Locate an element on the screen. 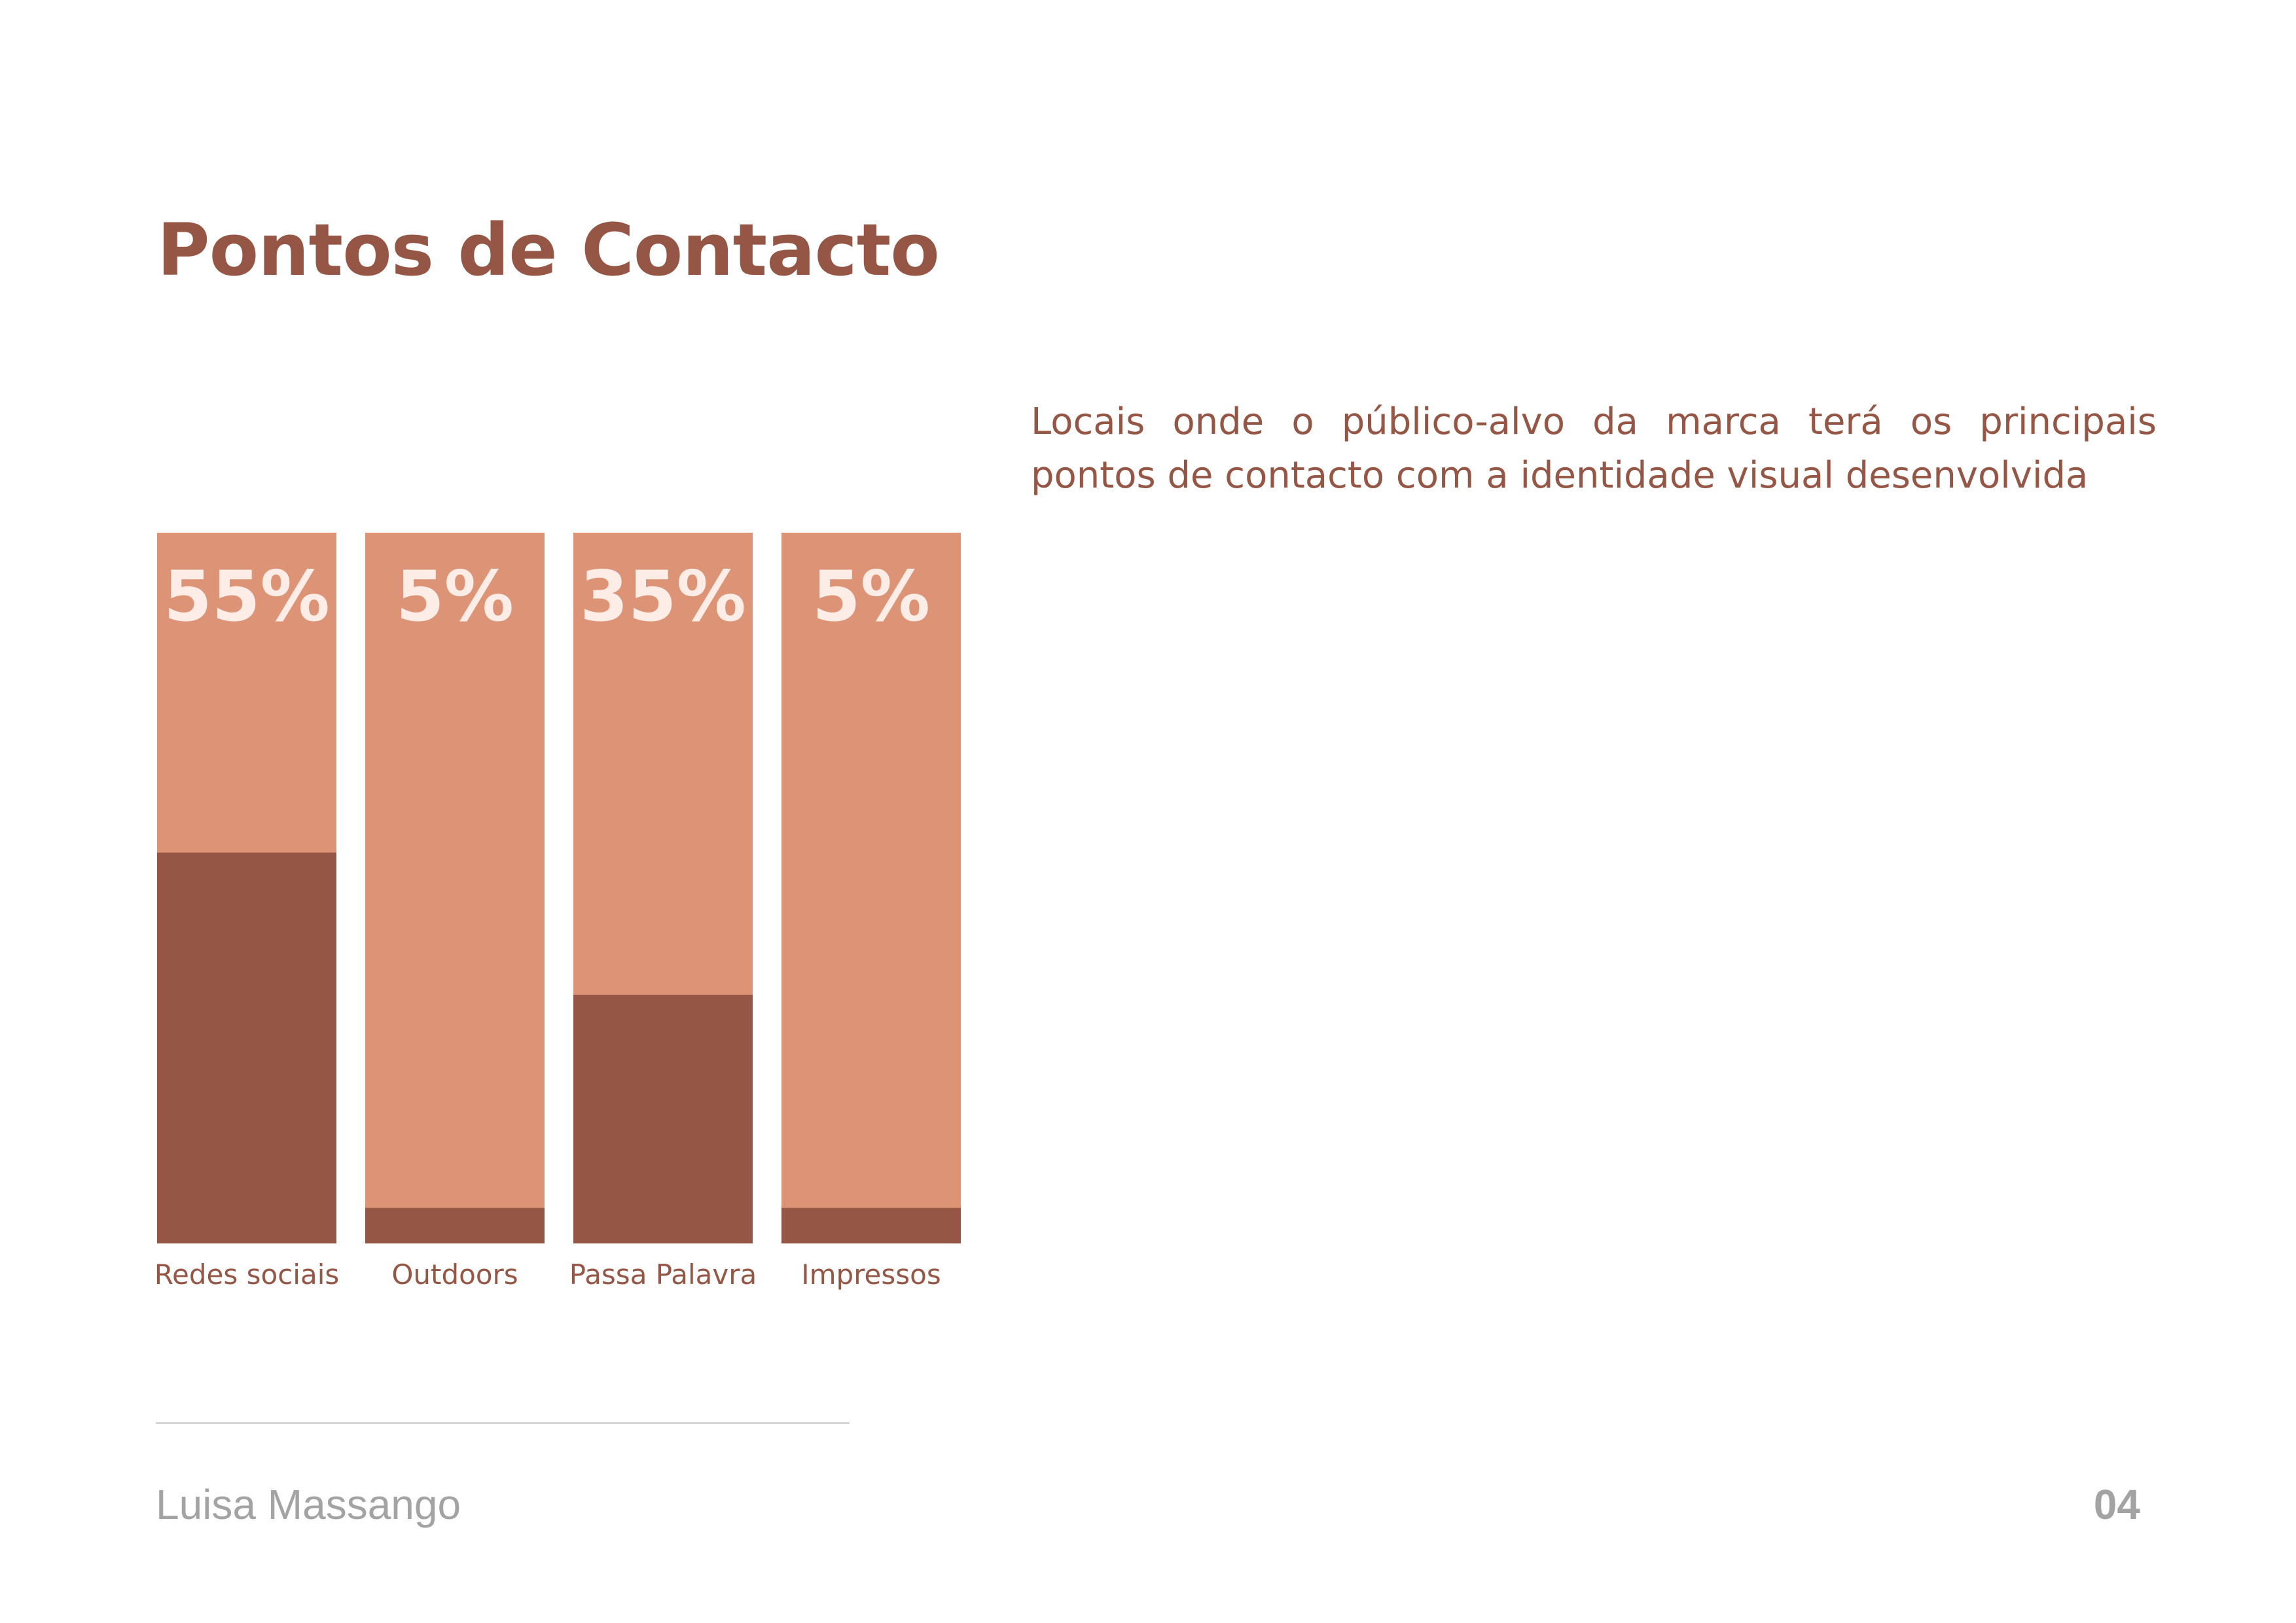  bar-value-outdoors is located at coordinates (455, 1225).